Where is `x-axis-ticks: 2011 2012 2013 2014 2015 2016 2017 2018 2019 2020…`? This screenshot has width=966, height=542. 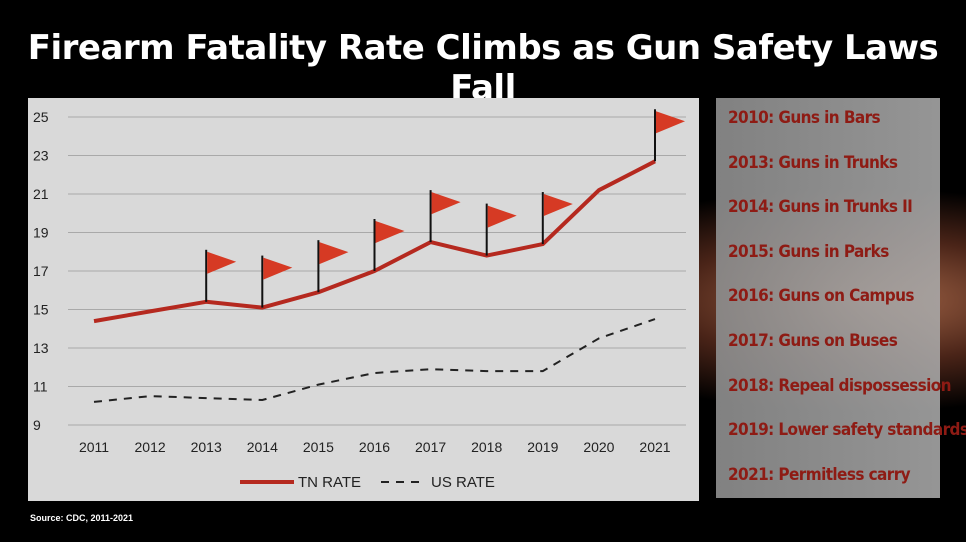
x-axis-ticks: 2011 2012 2013 2014 2015 2016 2017 2018 2019 2020… is located at coordinates (375, 447).